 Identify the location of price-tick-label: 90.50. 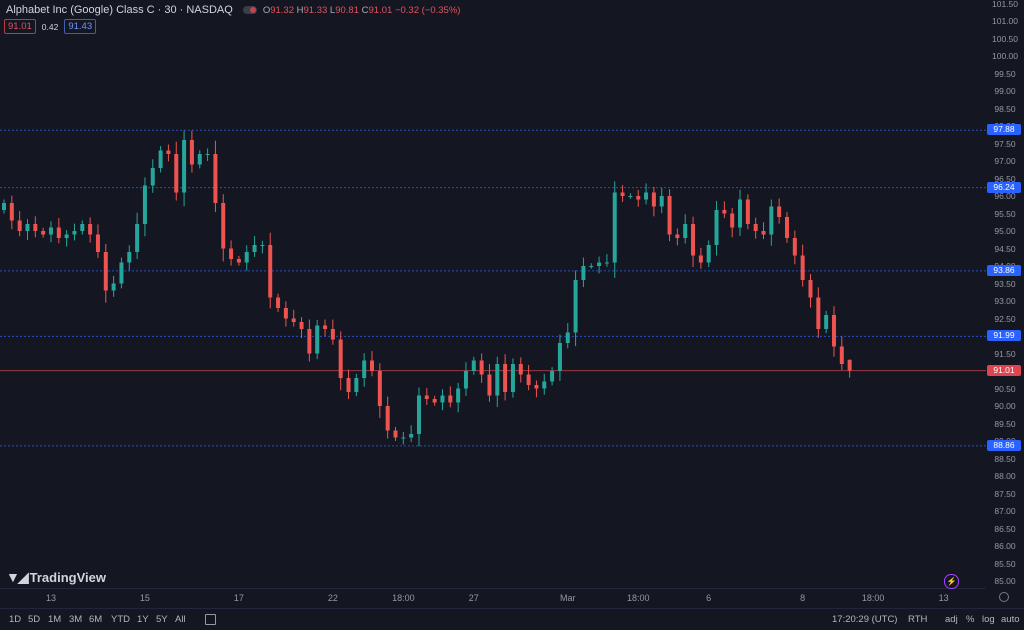
(1005, 388).